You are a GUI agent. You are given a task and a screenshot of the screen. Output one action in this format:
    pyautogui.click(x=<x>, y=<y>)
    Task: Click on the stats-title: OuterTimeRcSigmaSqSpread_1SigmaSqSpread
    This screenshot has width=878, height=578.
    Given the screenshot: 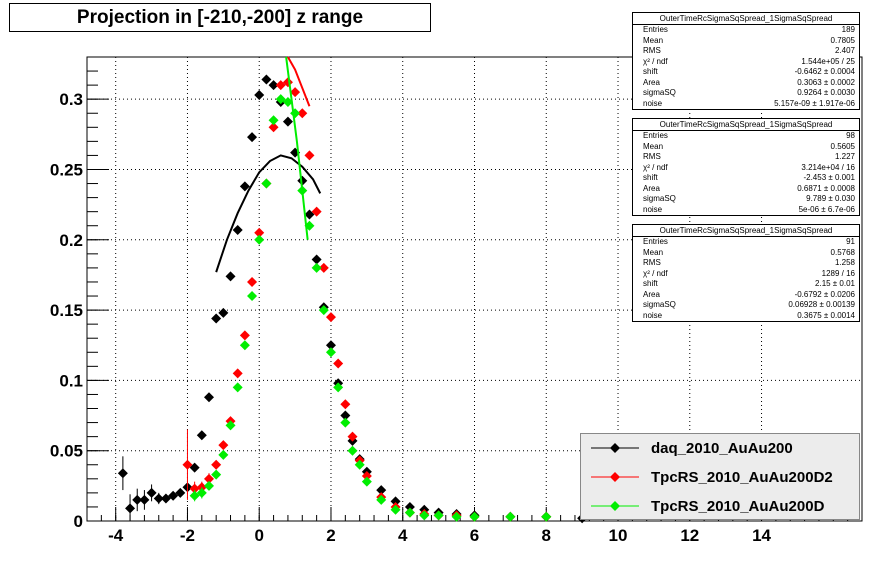 What is the action you would take?
    pyautogui.click(x=746, y=19)
    